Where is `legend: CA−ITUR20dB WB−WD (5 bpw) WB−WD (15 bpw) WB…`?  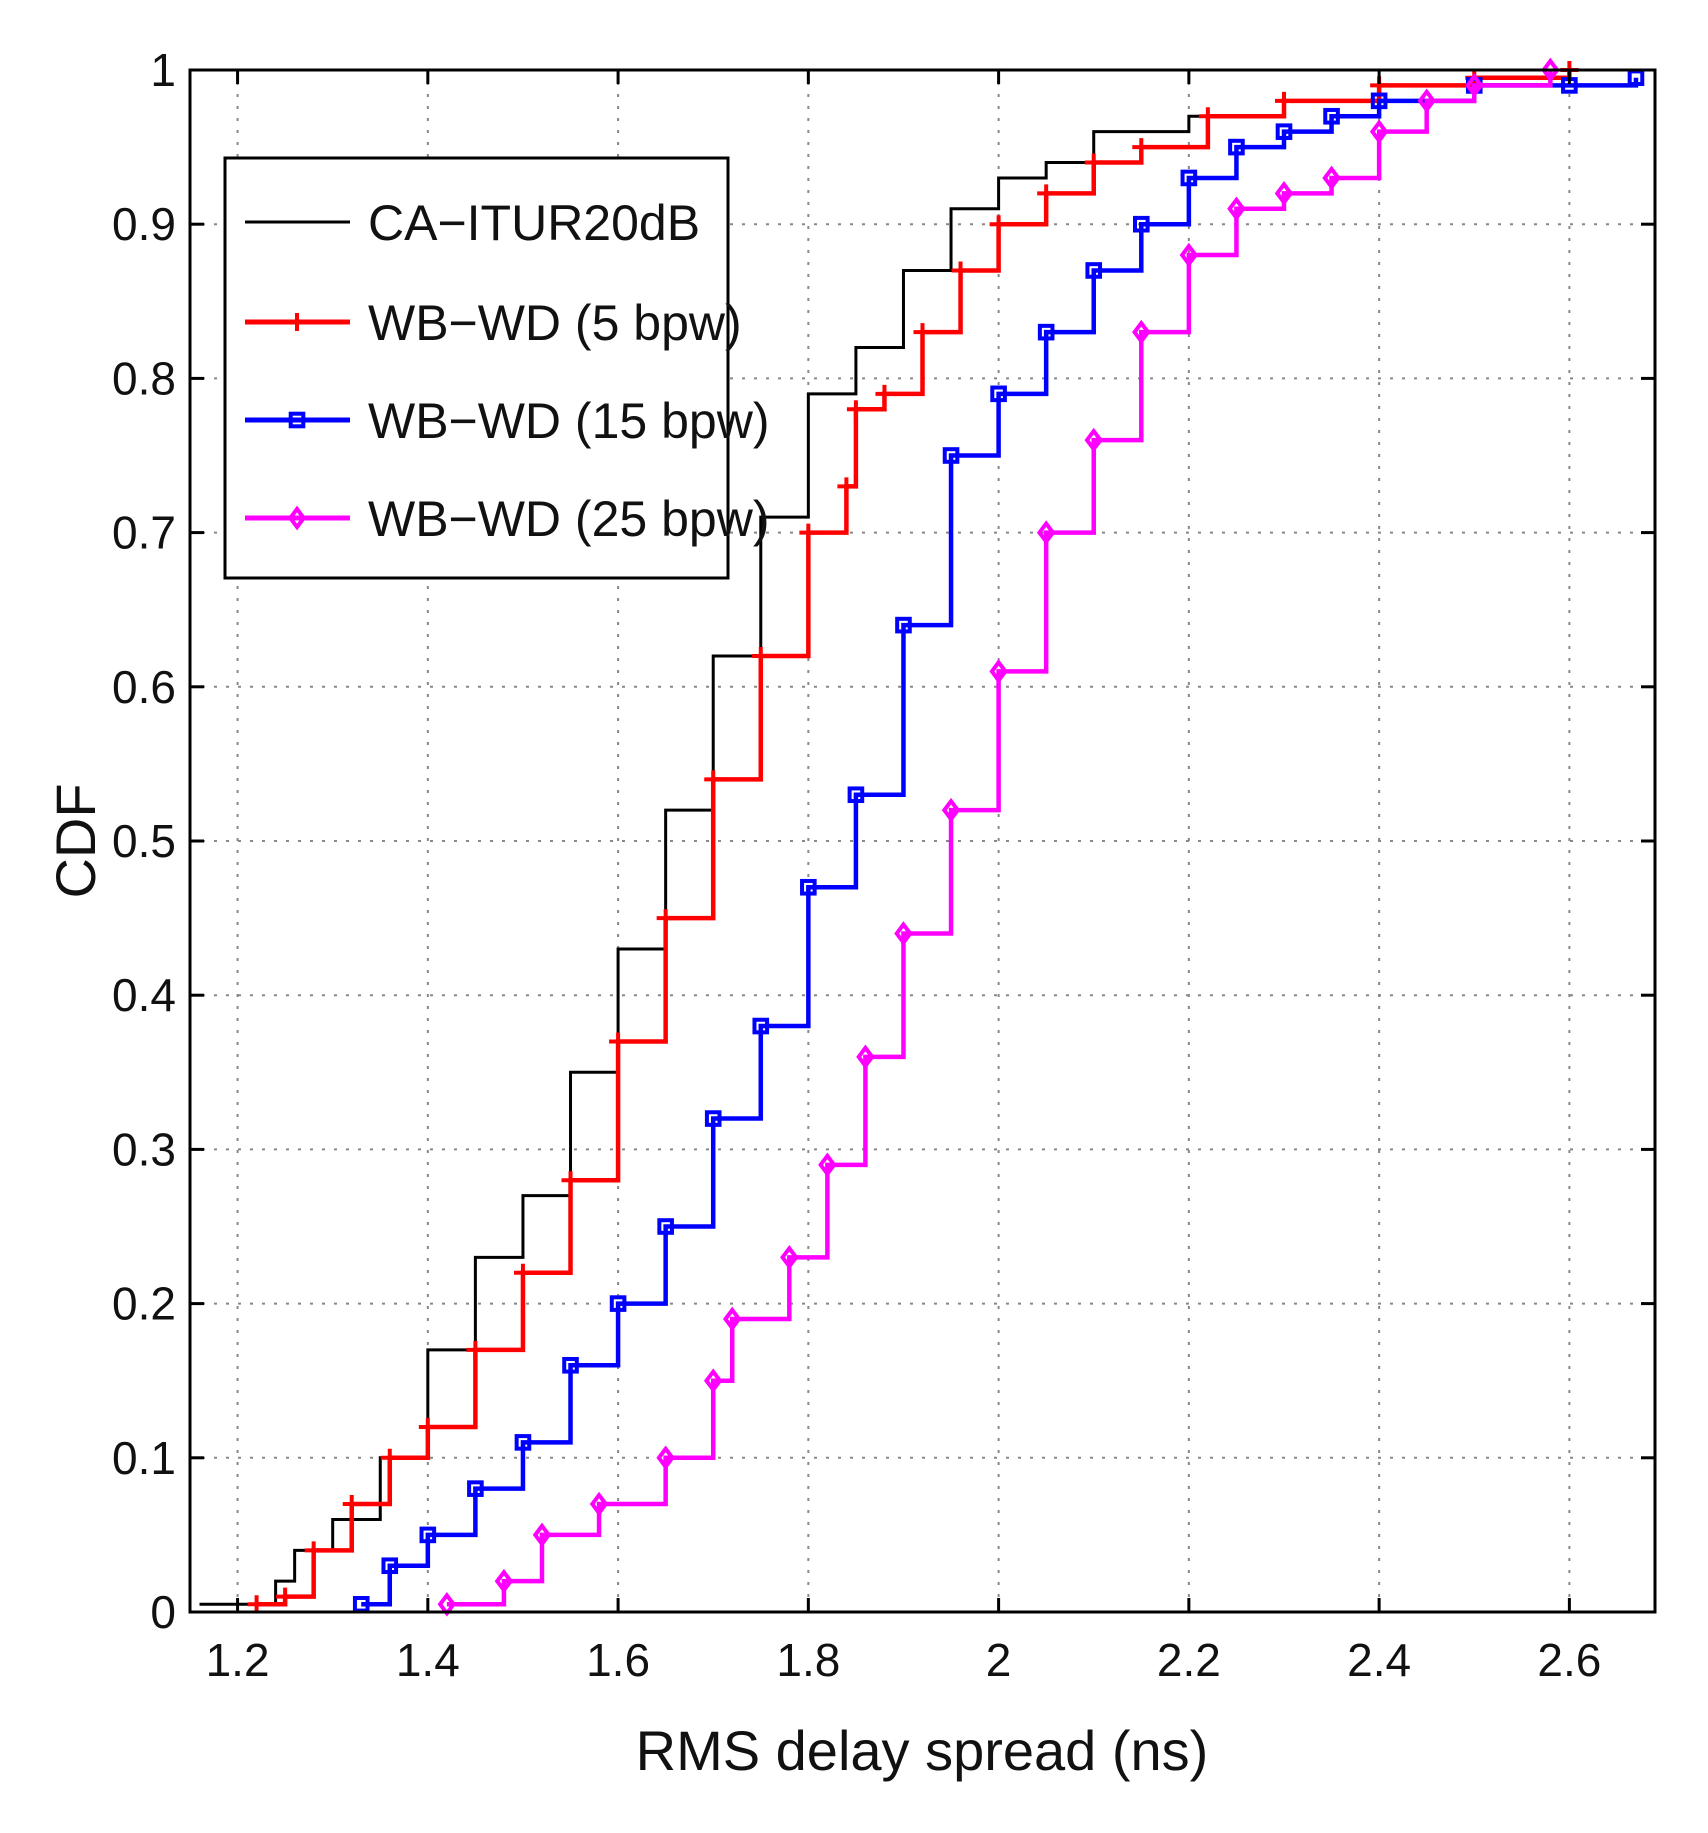
legend: CA−ITUR20dB WB−WD (5 bpw) WB−WD (15 bpw) WB… is located at coordinates (496, 368).